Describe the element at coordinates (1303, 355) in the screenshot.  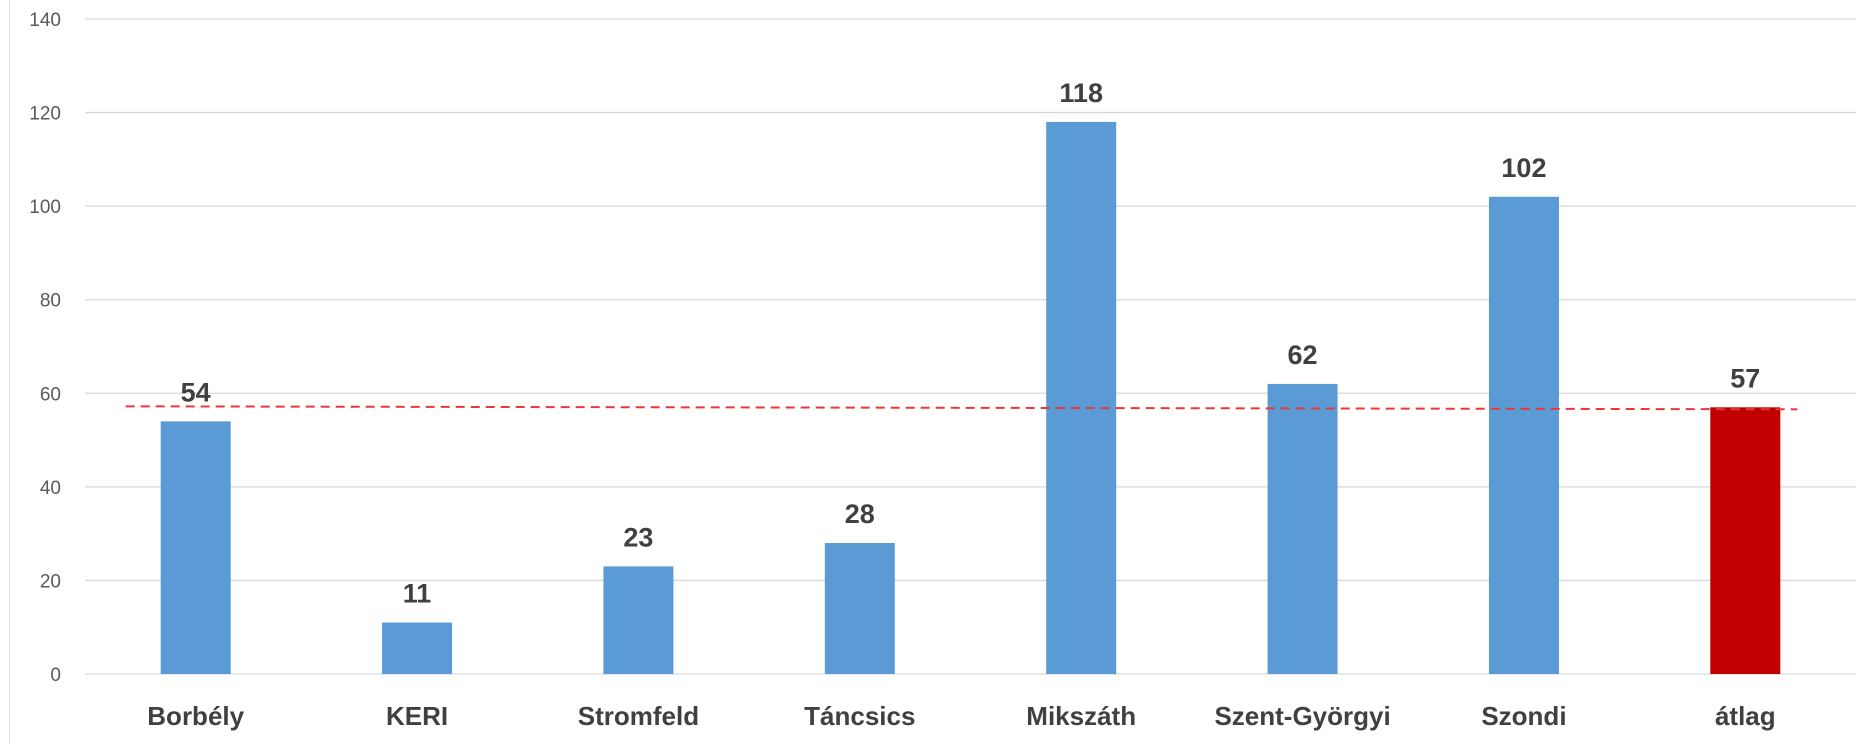
I see `data-label: 62` at that location.